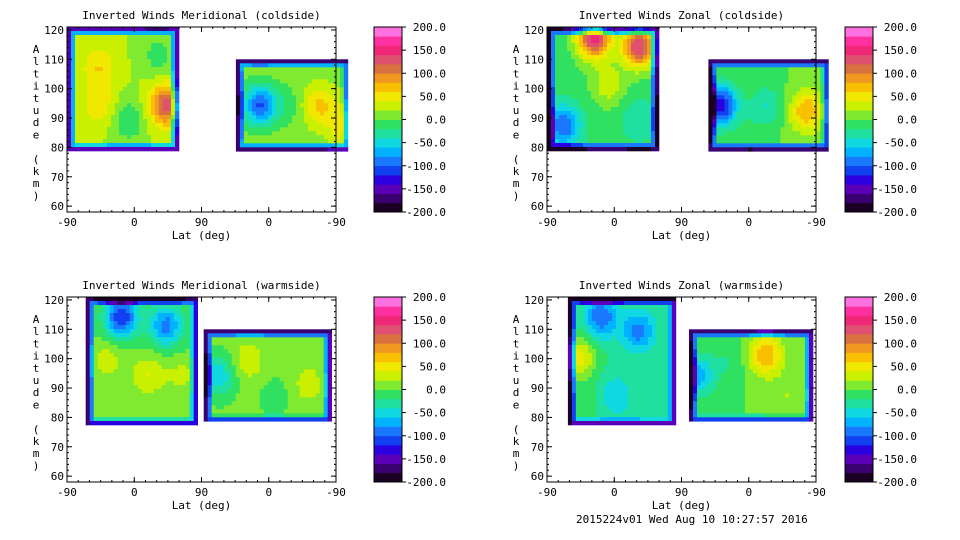  I want to click on x-tick-label: 0, so click(614, 222).